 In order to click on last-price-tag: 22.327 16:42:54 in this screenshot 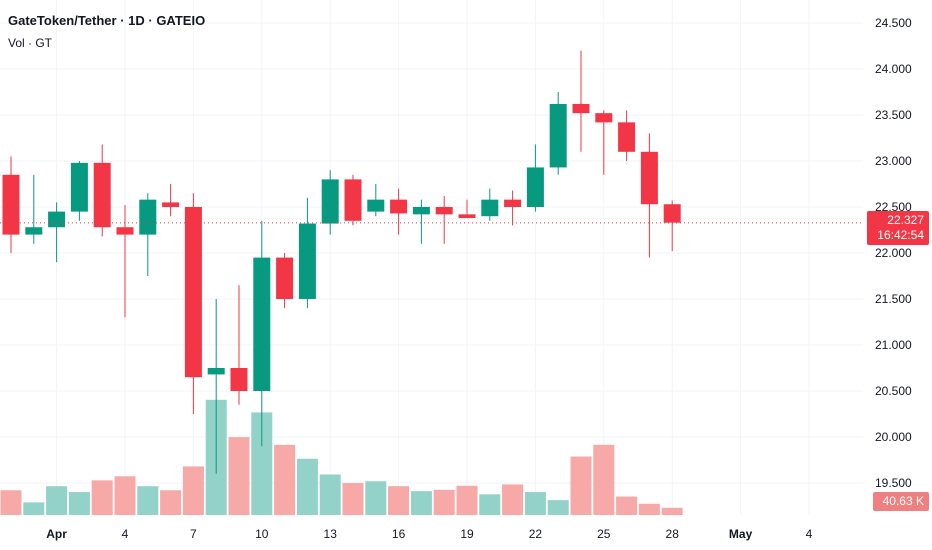, I will do `click(898, 228)`.